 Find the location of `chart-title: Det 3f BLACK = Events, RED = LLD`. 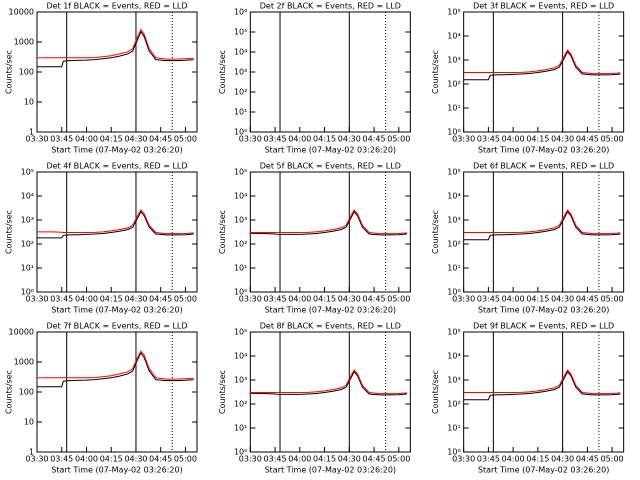

chart-title: Det 3f BLACK = Events, RED = LLD is located at coordinates (543, 6).